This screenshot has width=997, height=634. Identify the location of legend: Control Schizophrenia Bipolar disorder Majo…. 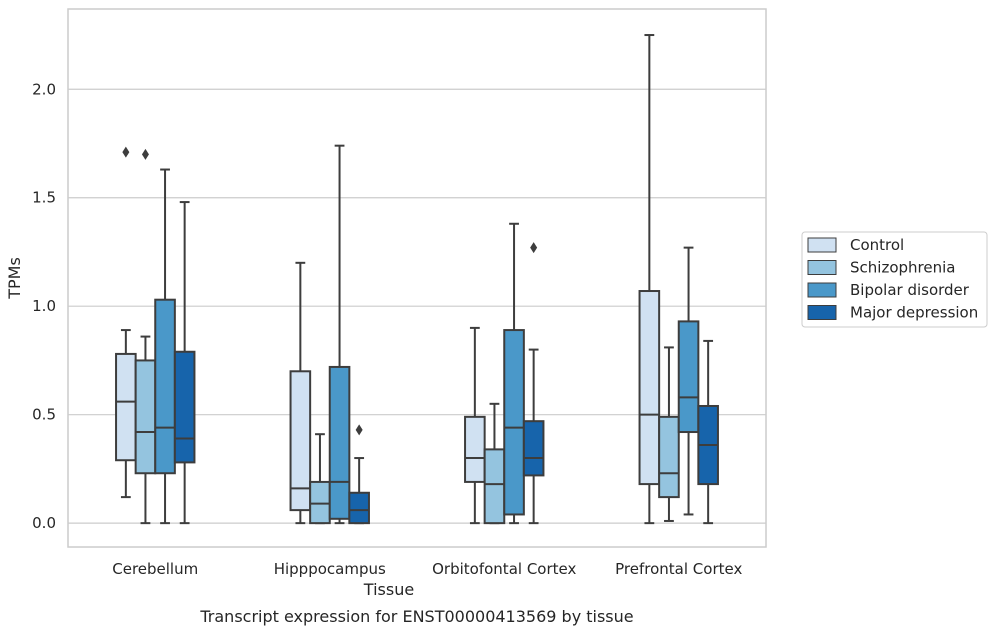
(894, 279).